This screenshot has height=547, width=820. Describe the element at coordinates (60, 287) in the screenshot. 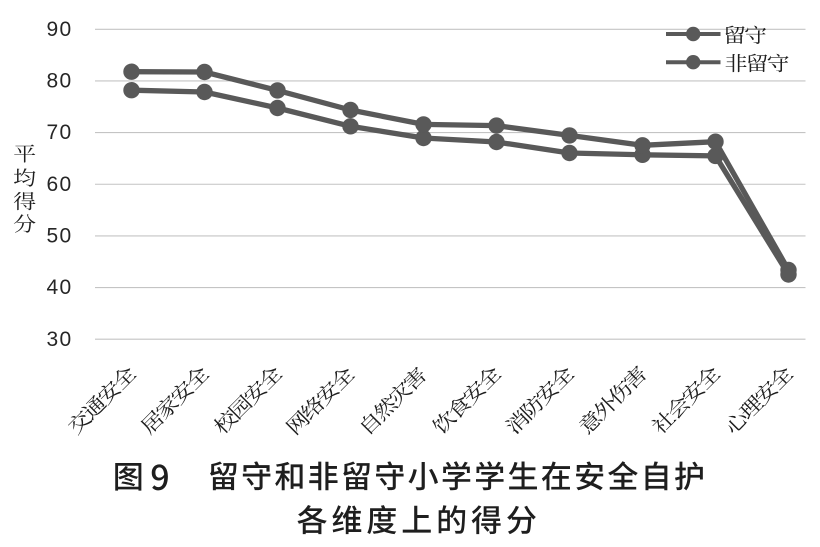

I see `svg-text: 40` at that location.